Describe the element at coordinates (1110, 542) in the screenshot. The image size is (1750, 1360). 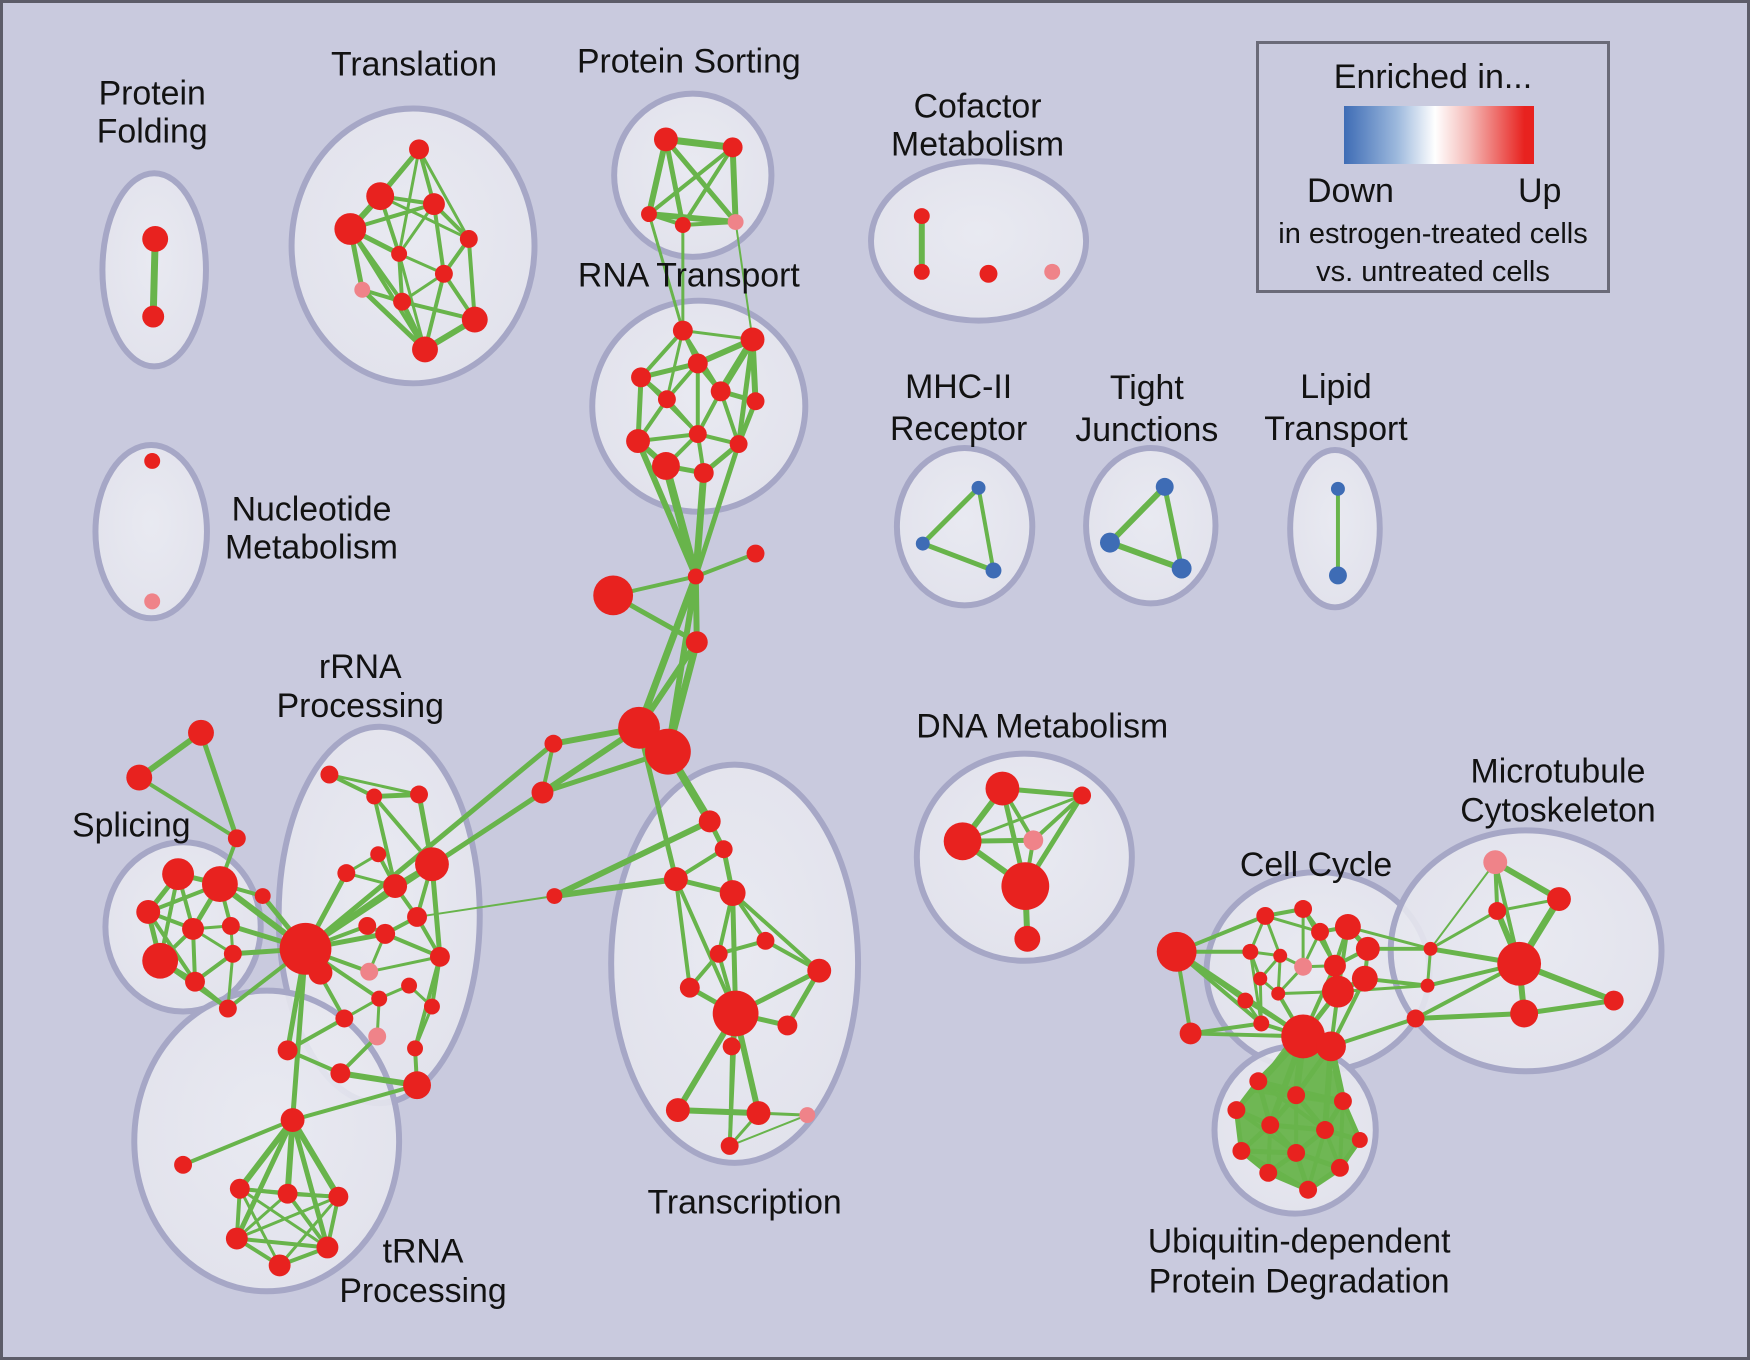
I see `node-tj2` at that location.